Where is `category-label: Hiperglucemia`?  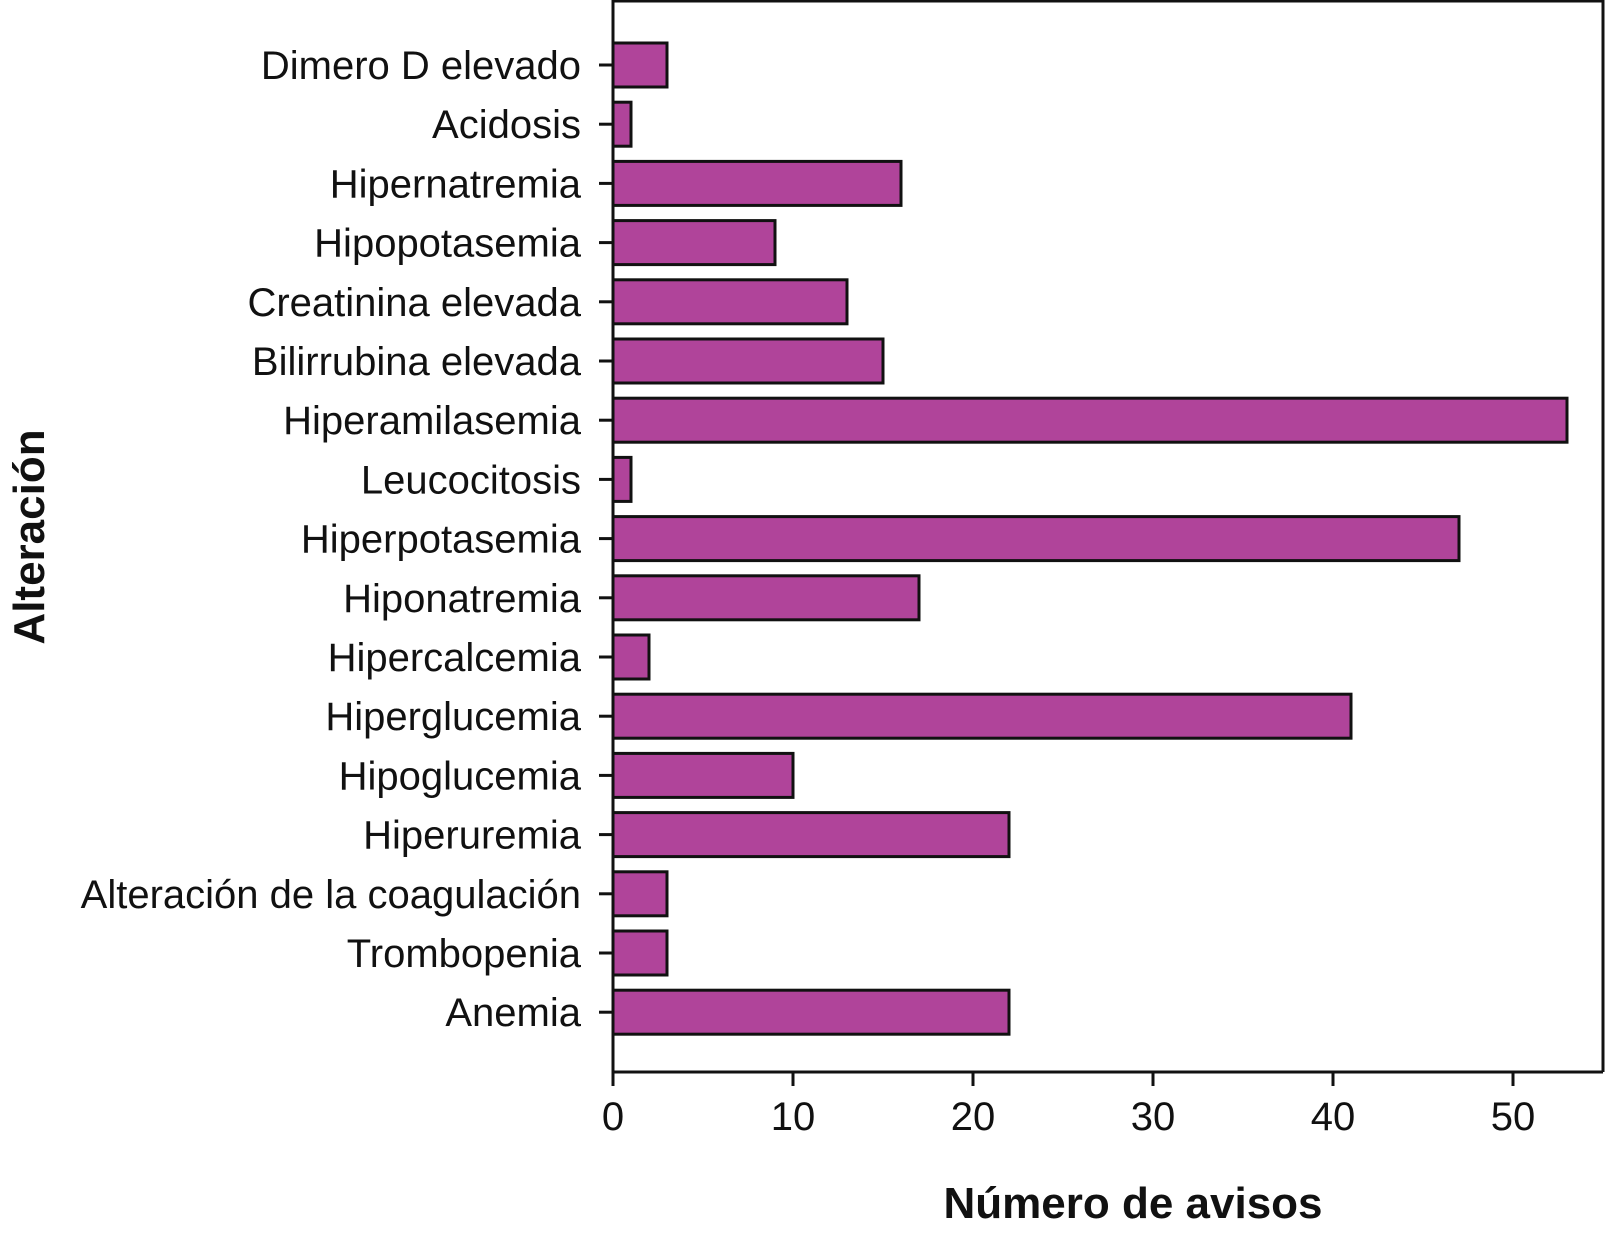 category-label: Hiperglucemia is located at coordinates (453, 717).